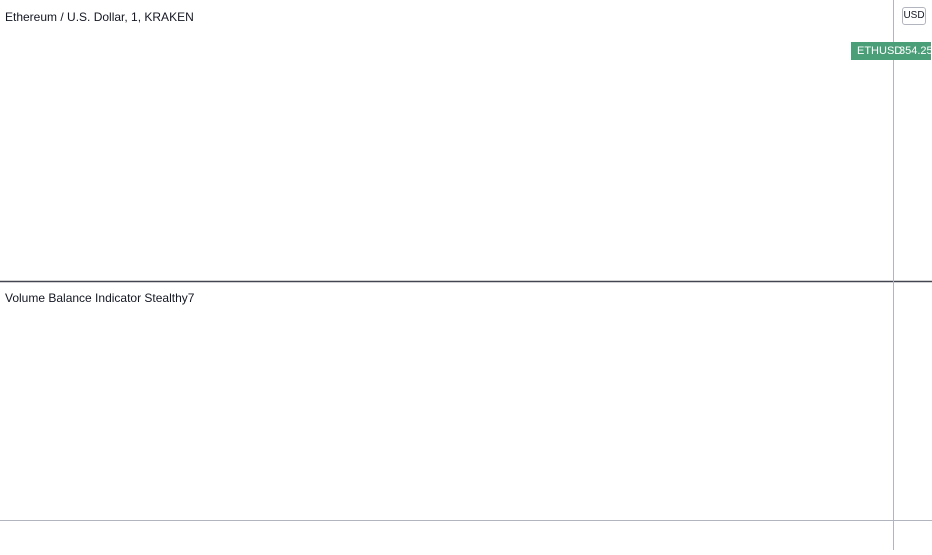  I want to click on indicator-title: Volume Balance Indicator Stealthy7, so click(100, 298).